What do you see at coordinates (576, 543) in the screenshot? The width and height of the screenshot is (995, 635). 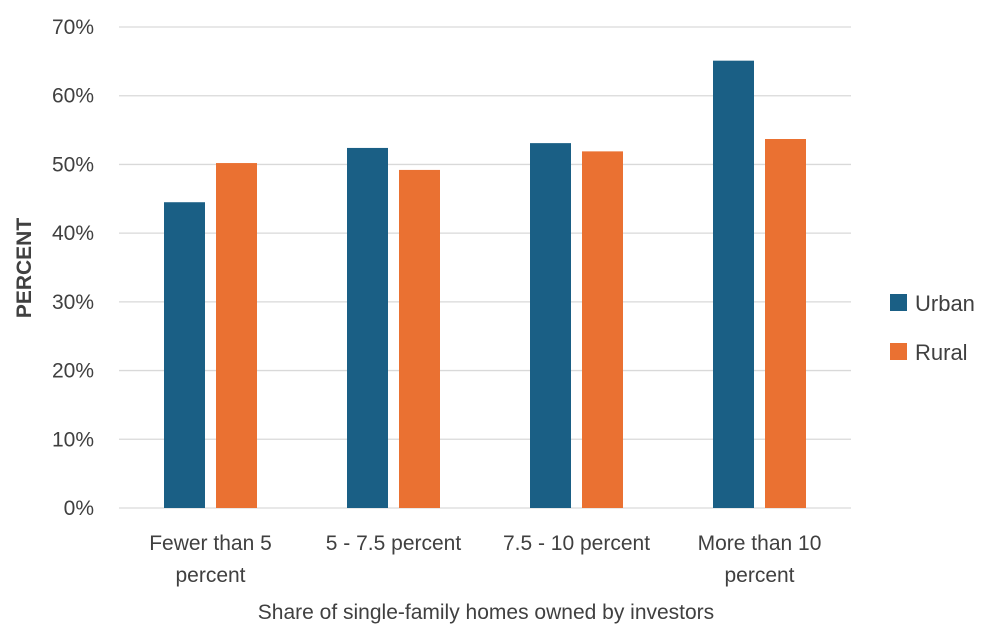 I see `x-category-label: 7.5 - 10 percent` at bounding box center [576, 543].